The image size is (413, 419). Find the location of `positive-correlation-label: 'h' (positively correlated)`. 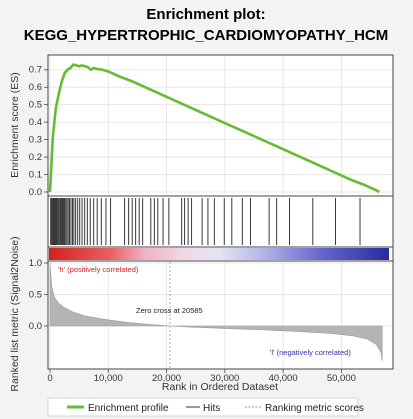

positive-correlation-label: 'h' (positively correlated) is located at coordinates (98, 269).